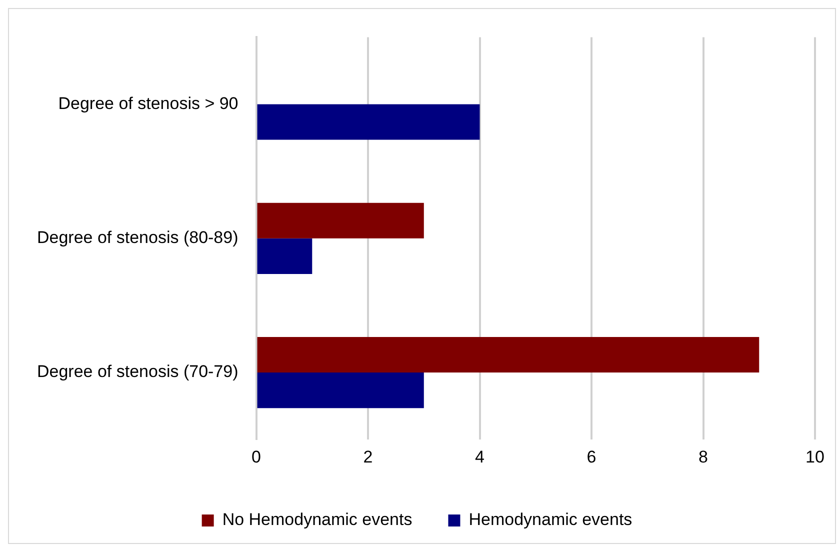 The width and height of the screenshot is (839, 546). Describe the element at coordinates (368, 456) in the screenshot. I see `x-tick-label: 2` at that location.